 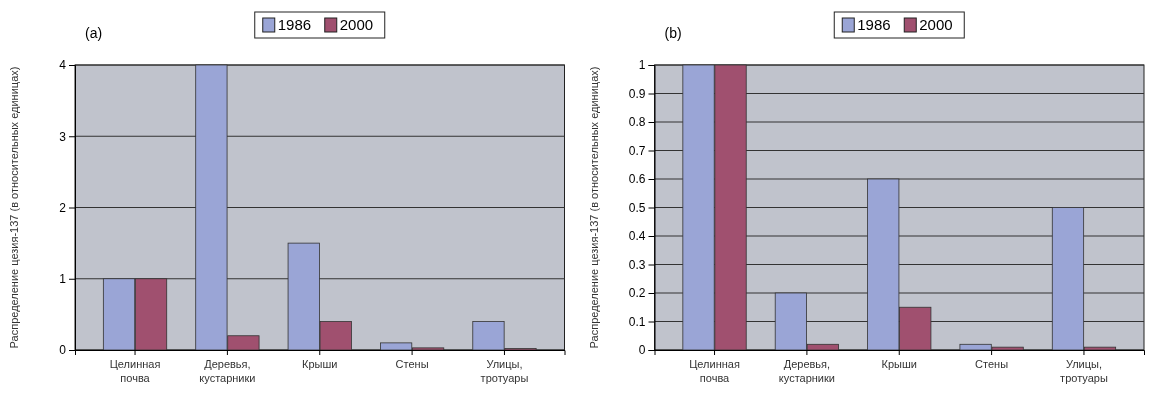 I want to click on y-tick-label: 0.3, so click(x=637, y=264).